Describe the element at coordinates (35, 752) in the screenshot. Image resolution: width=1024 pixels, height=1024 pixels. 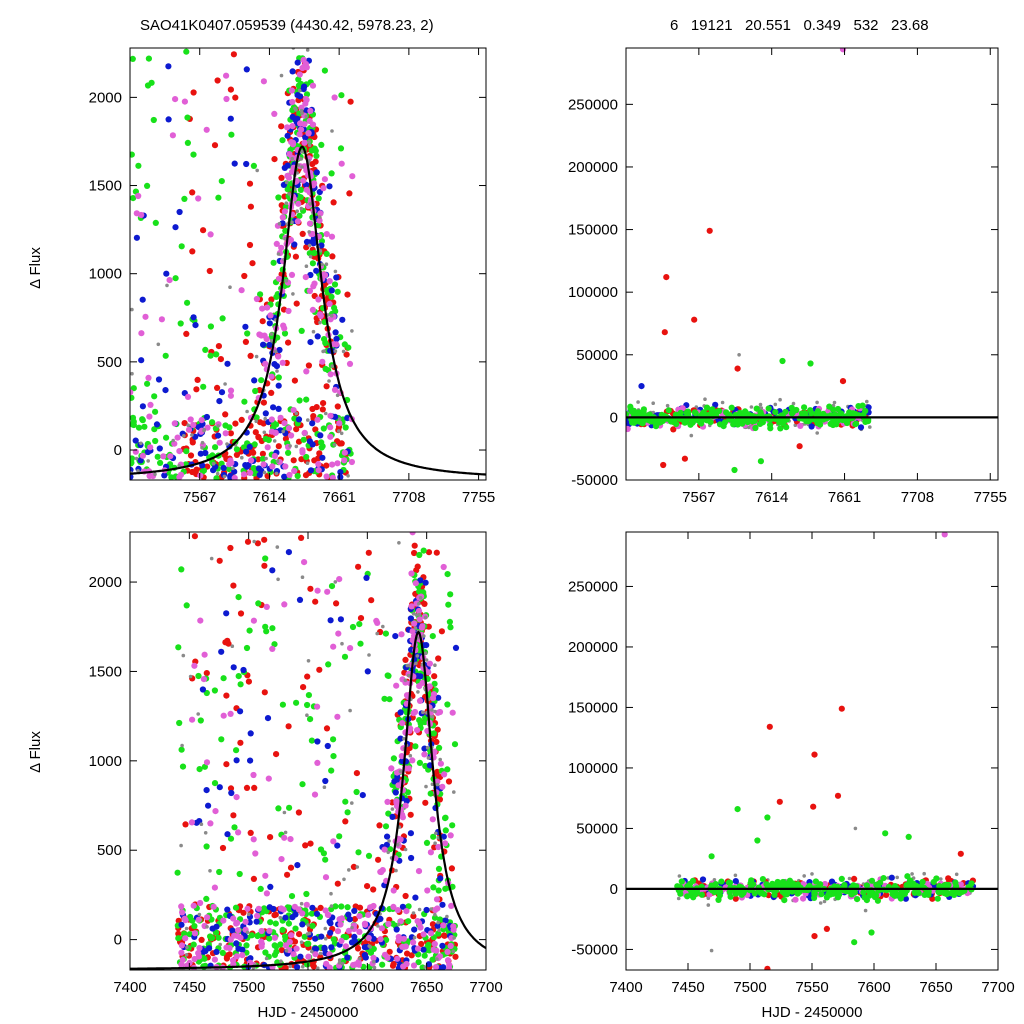
I see `y-axis-label-bottom: Δ Flux` at that location.